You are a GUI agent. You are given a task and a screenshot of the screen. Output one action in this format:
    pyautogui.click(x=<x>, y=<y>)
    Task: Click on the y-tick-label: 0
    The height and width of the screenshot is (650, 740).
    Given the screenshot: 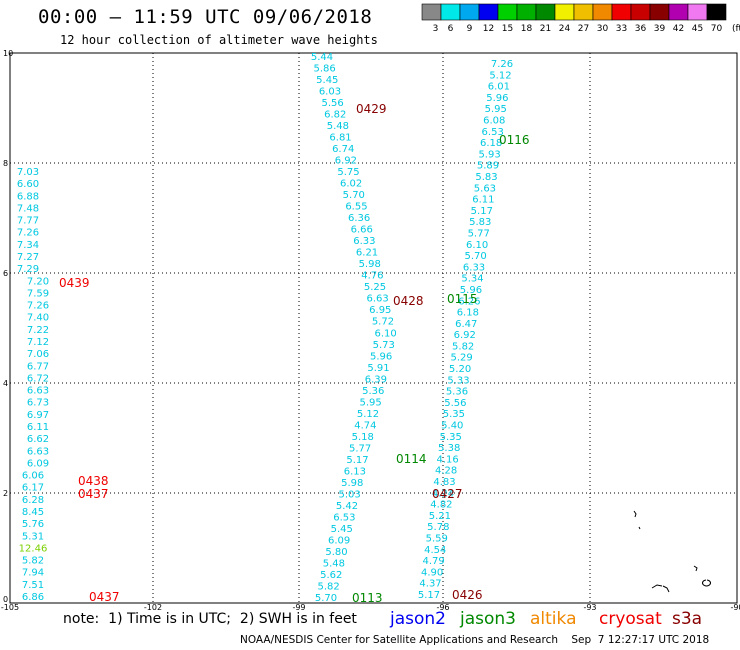 What is the action you would take?
    pyautogui.click(x=5, y=599)
    